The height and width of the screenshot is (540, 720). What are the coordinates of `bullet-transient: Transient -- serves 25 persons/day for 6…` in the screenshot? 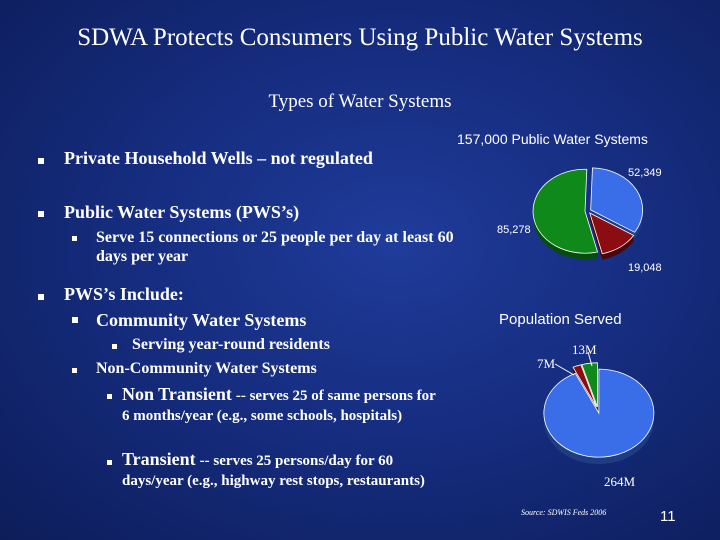 It's located at (277, 470).